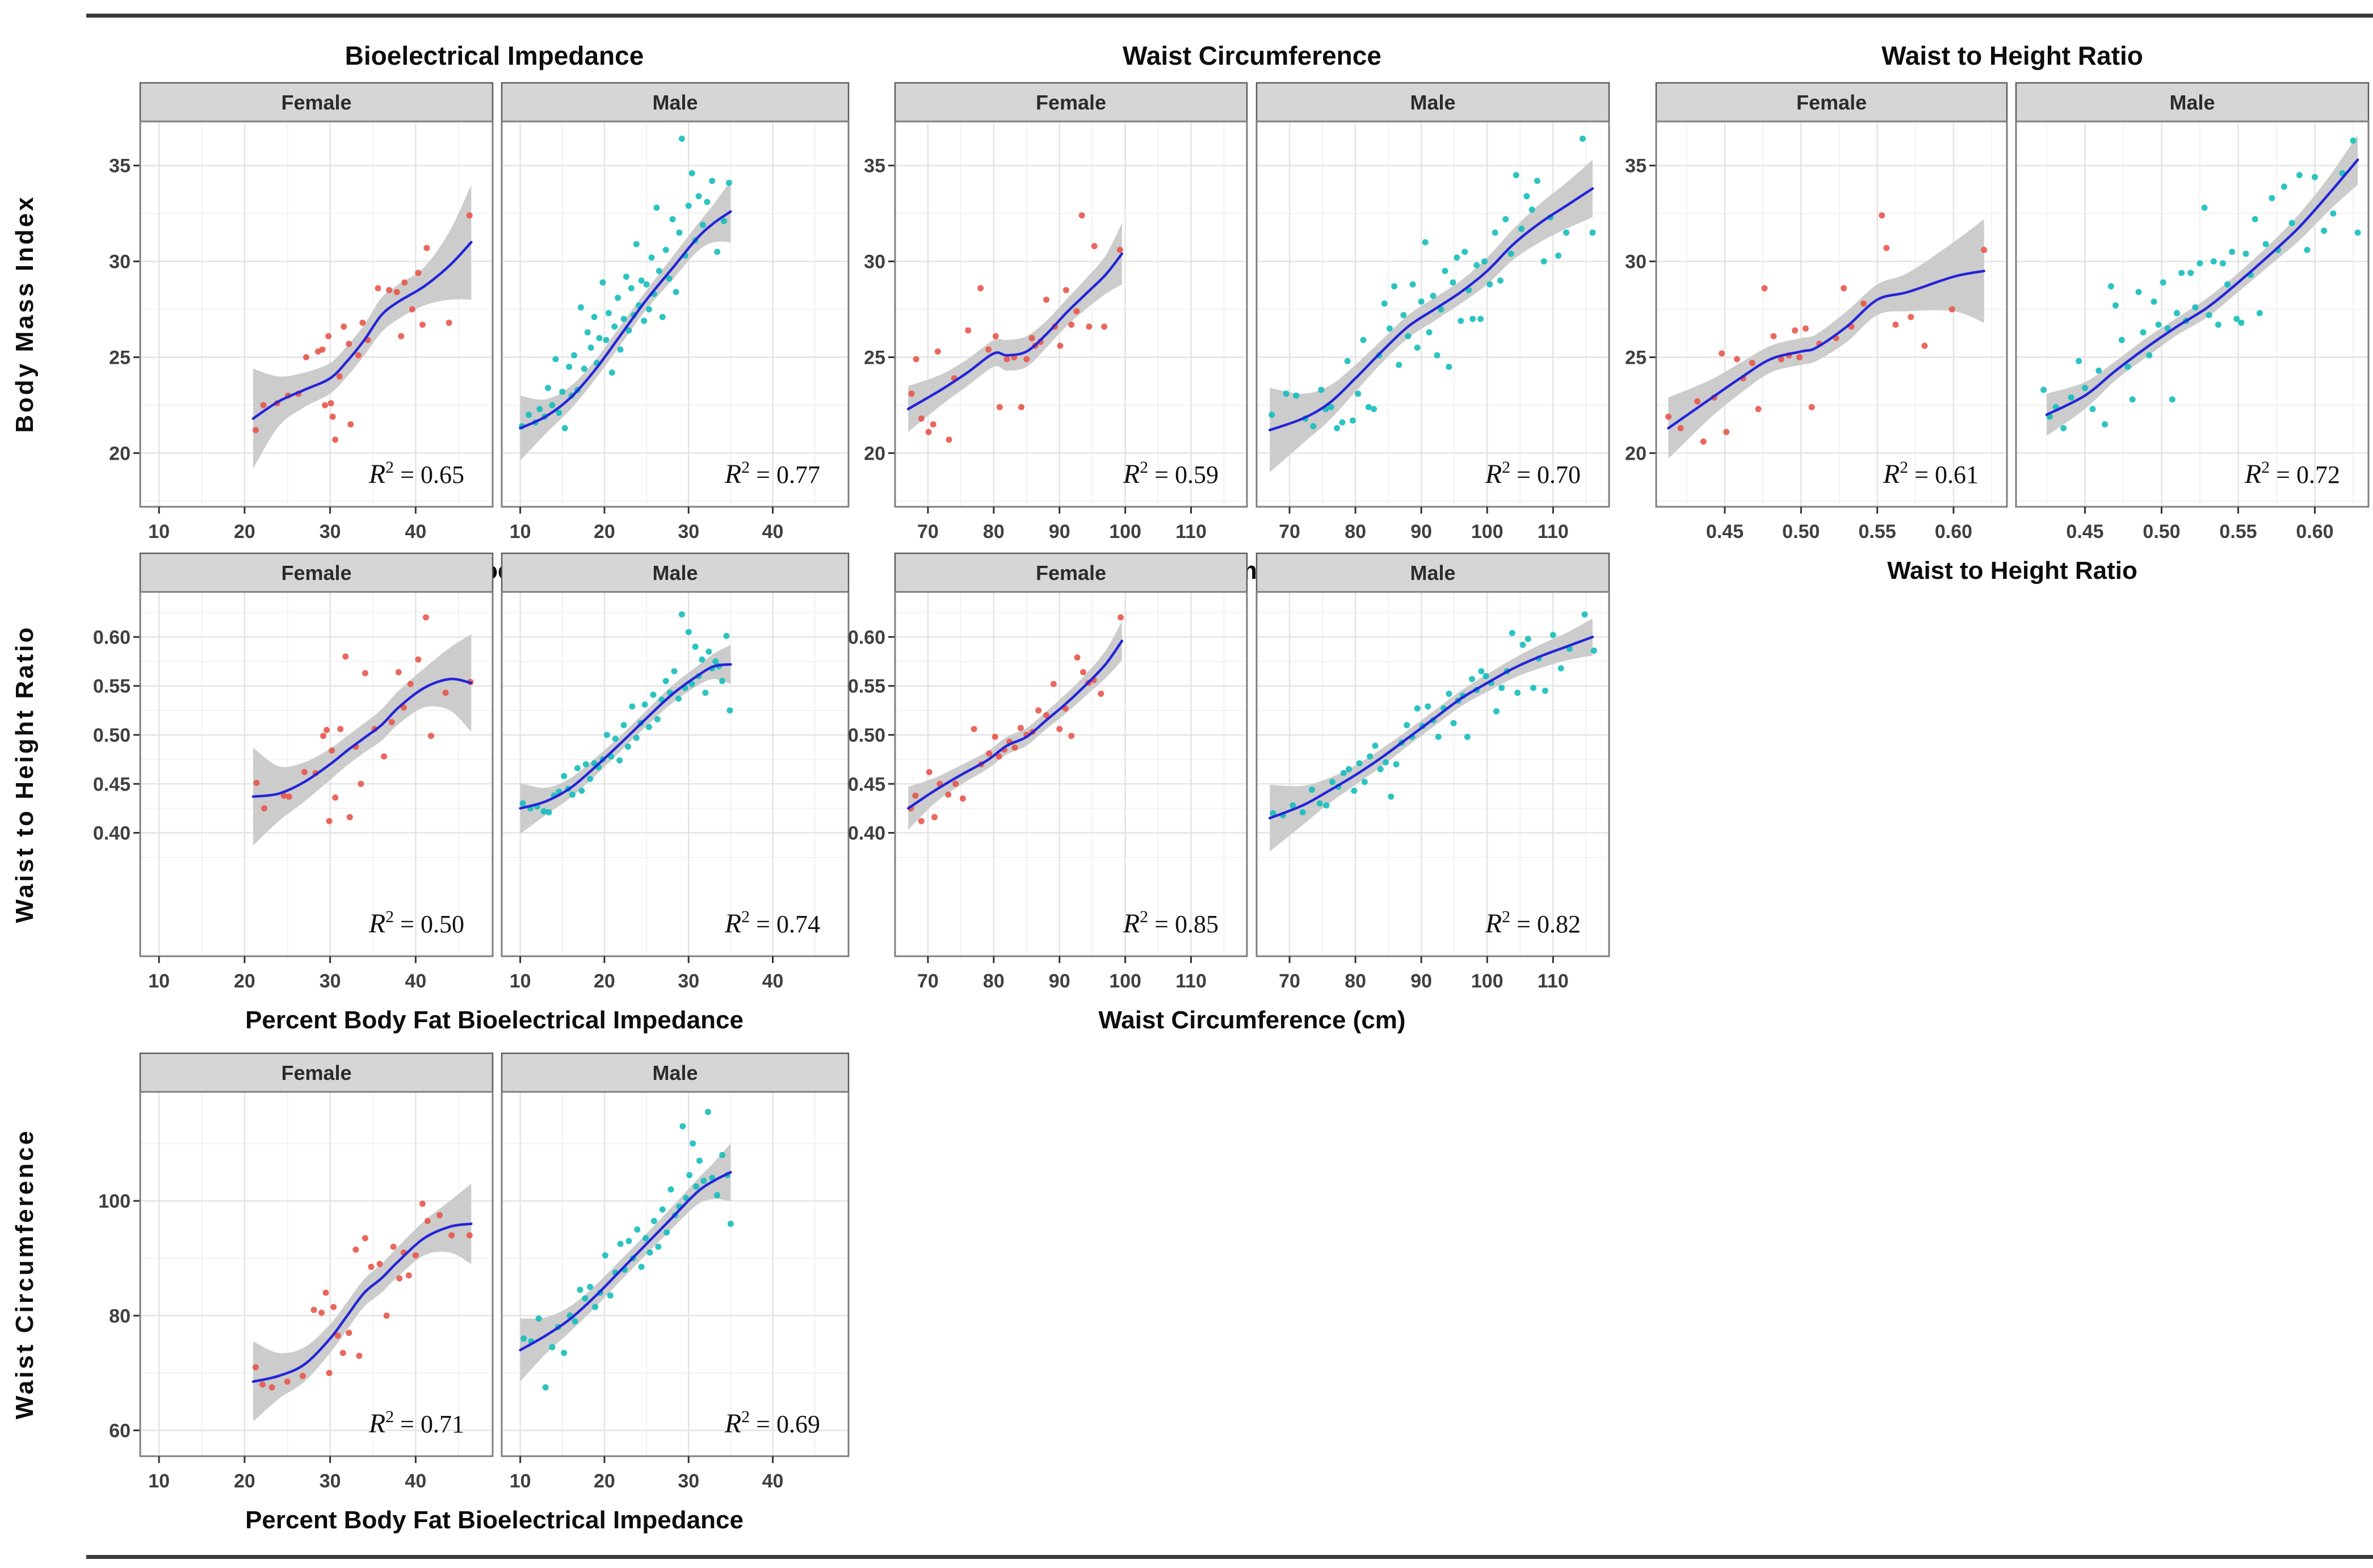 The width and height of the screenshot is (2373, 1568). Describe the element at coordinates (1487, 532) in the screenshot. I see `x-tick-label: 100` at that location.